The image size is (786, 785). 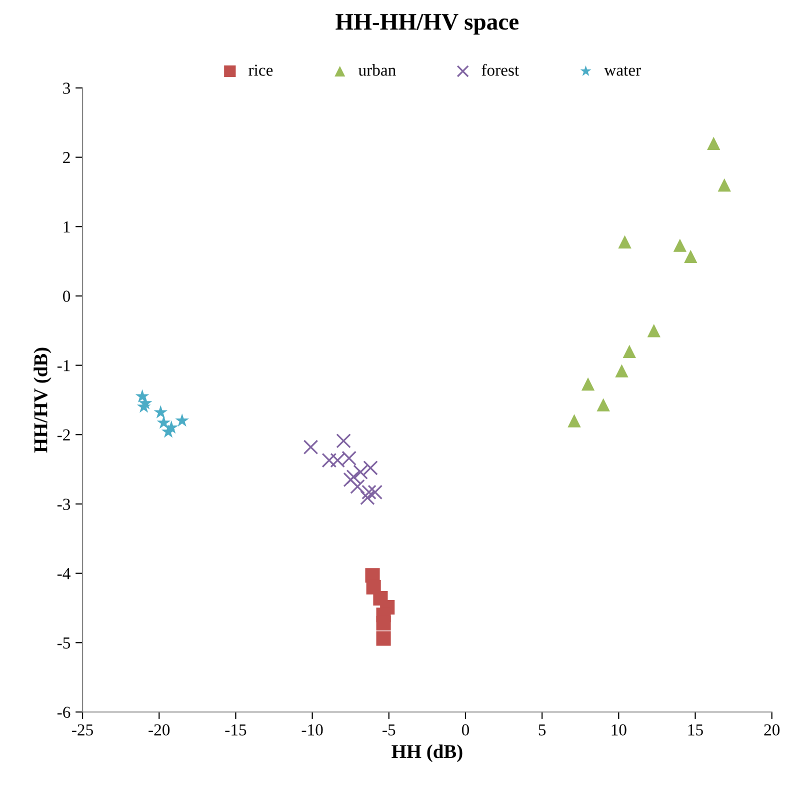 What do you see at coordinates (695, 730) in the screenshot?
I see `x-tick-label: 15` at bounding box center [695, 730].